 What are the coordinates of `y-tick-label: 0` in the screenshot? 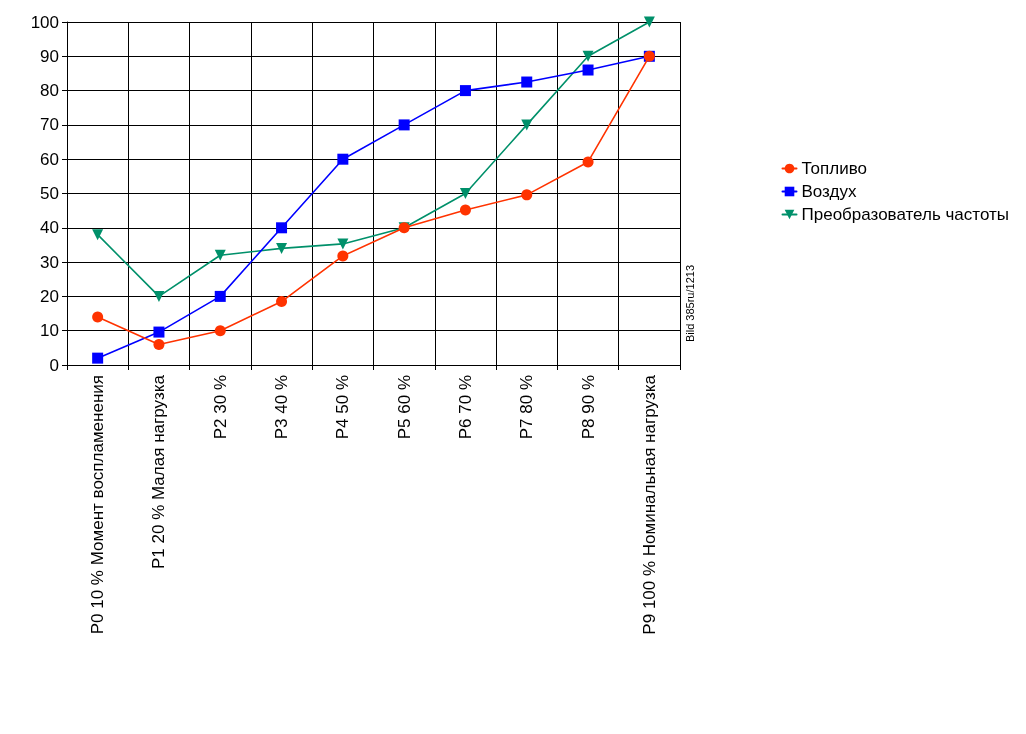 It's located at (54, 365).